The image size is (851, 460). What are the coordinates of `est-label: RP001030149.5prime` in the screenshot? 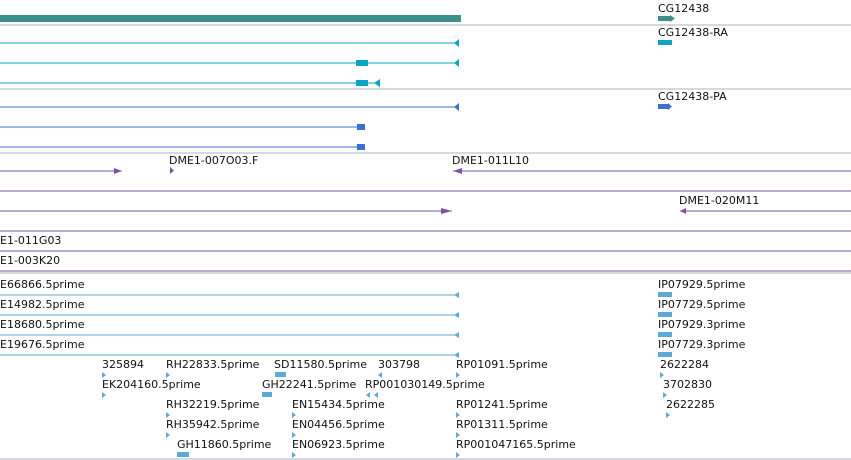 It's located at (425, 384).